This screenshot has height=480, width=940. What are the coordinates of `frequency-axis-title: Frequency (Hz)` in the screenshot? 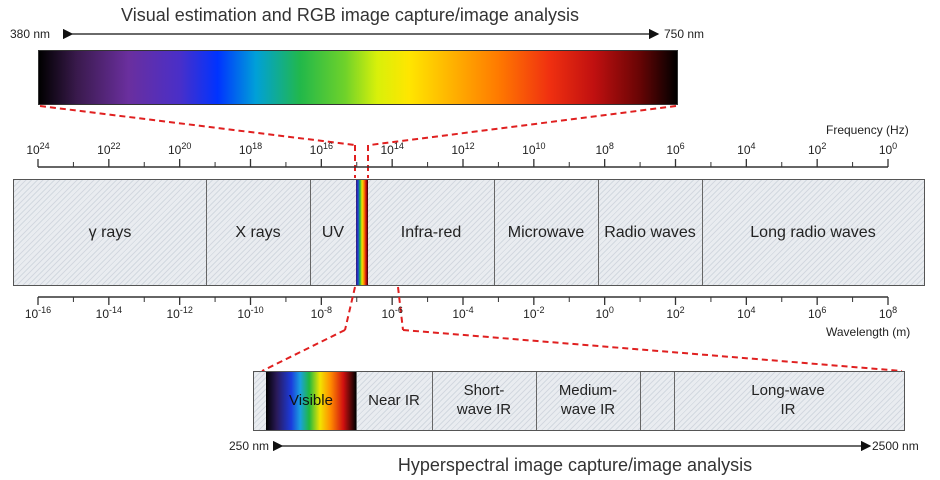 It's located at (867, 130).